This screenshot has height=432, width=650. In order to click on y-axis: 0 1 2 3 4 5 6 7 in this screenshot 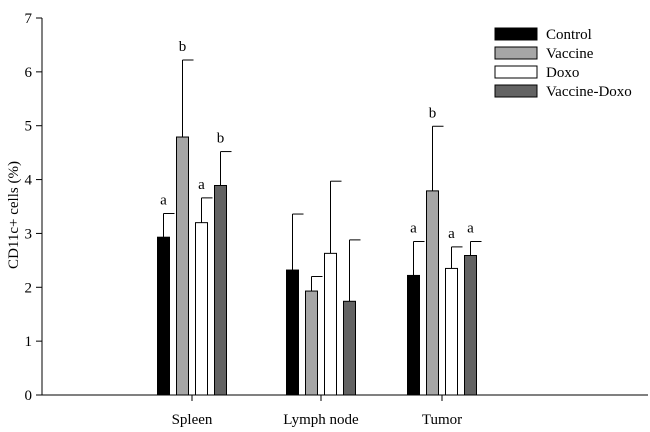, I will do `click(34, 207)`.